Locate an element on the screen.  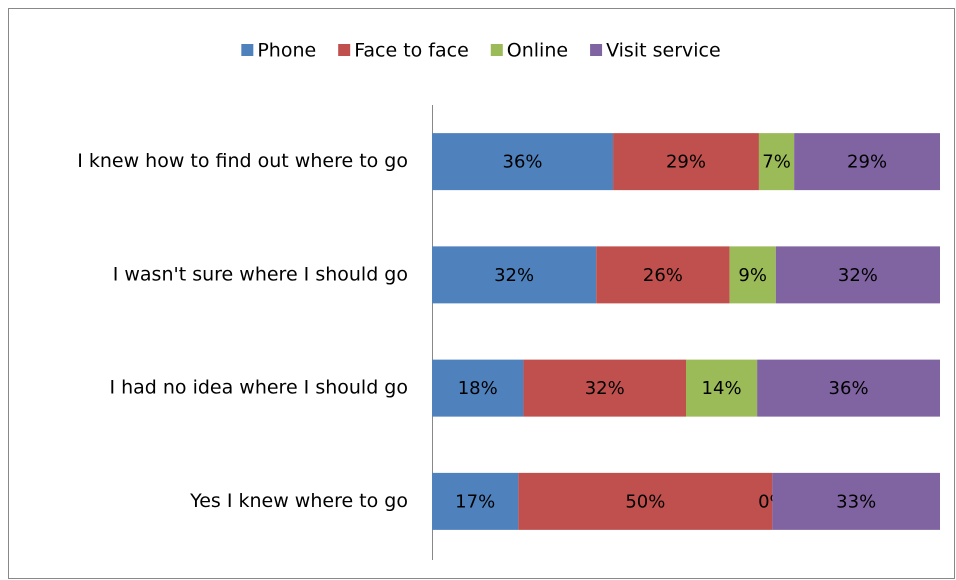
value-label: 7% is located at coordinates (776, 162).